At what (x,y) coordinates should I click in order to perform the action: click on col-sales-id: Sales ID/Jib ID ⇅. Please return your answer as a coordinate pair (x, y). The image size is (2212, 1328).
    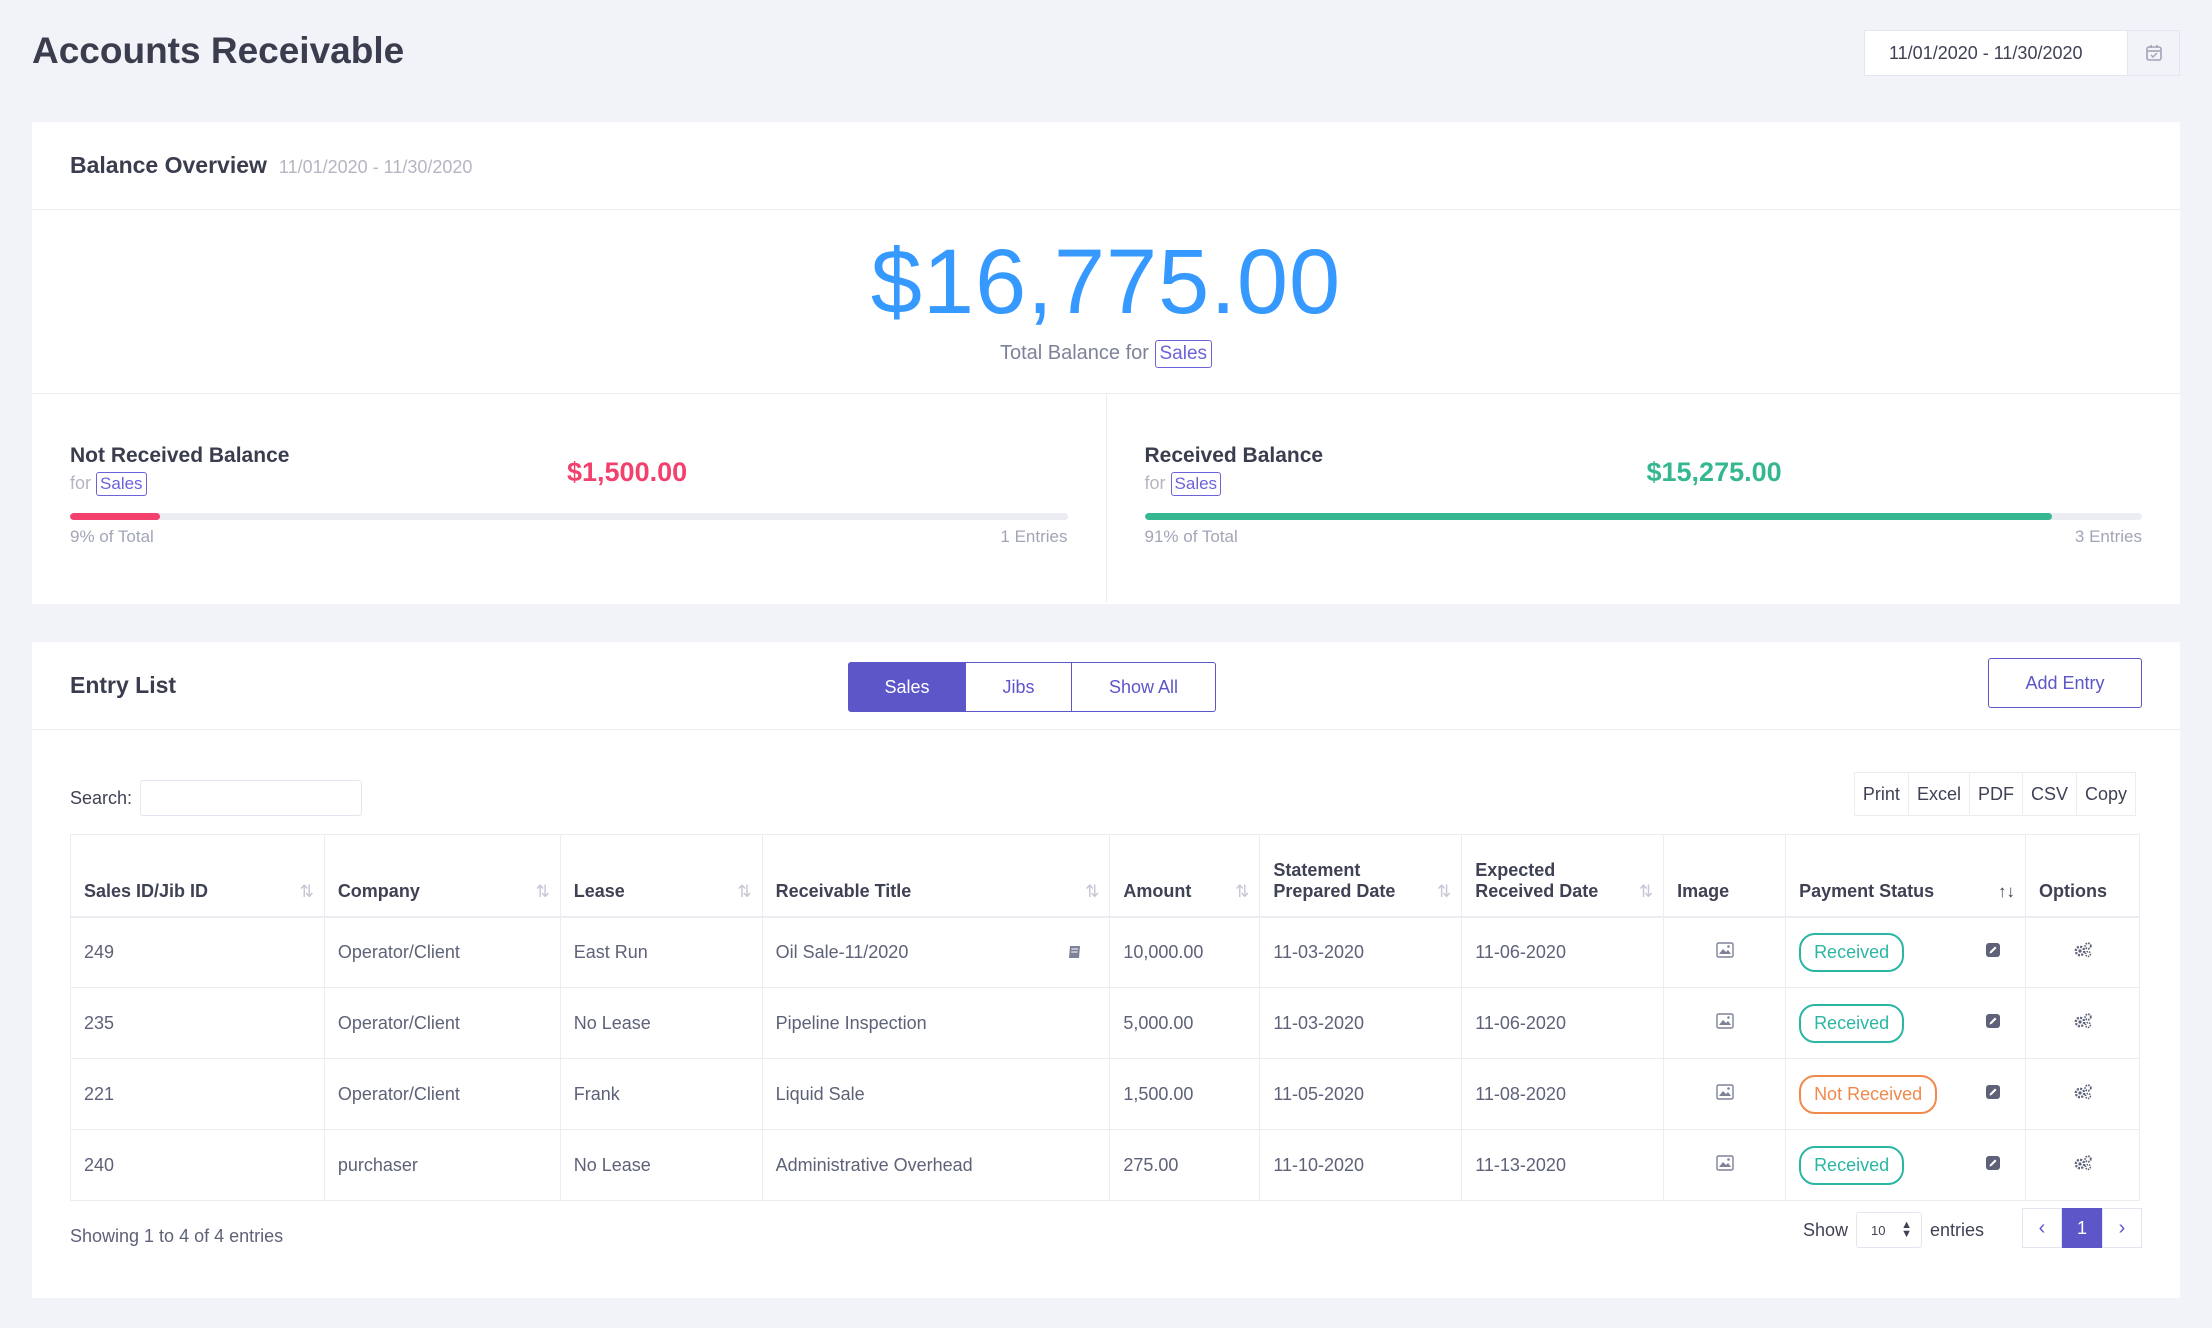
    Looking at the image, I should click on (197, 876).